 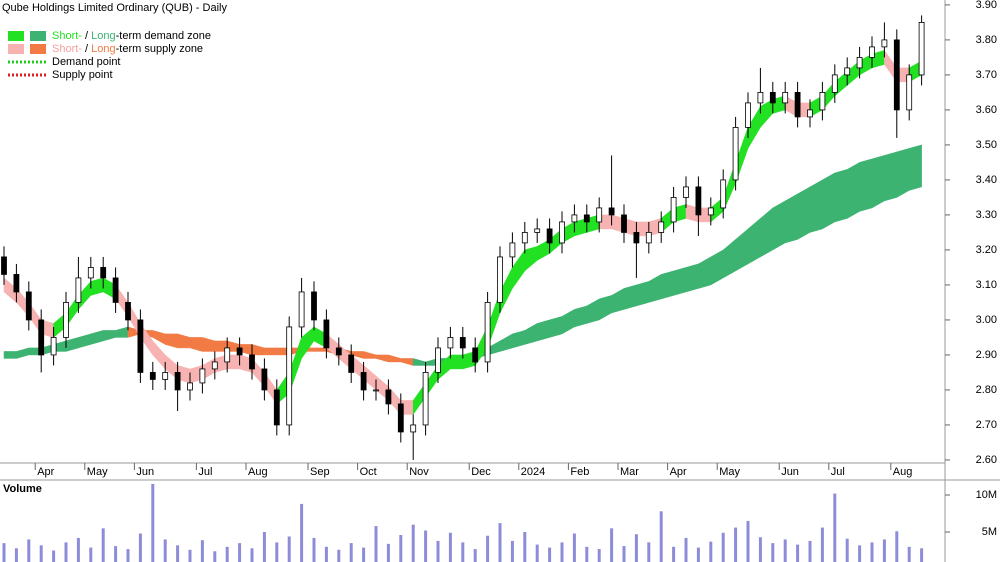 I want to click on x-tick-label: 2024, so click(x=533, y=472).